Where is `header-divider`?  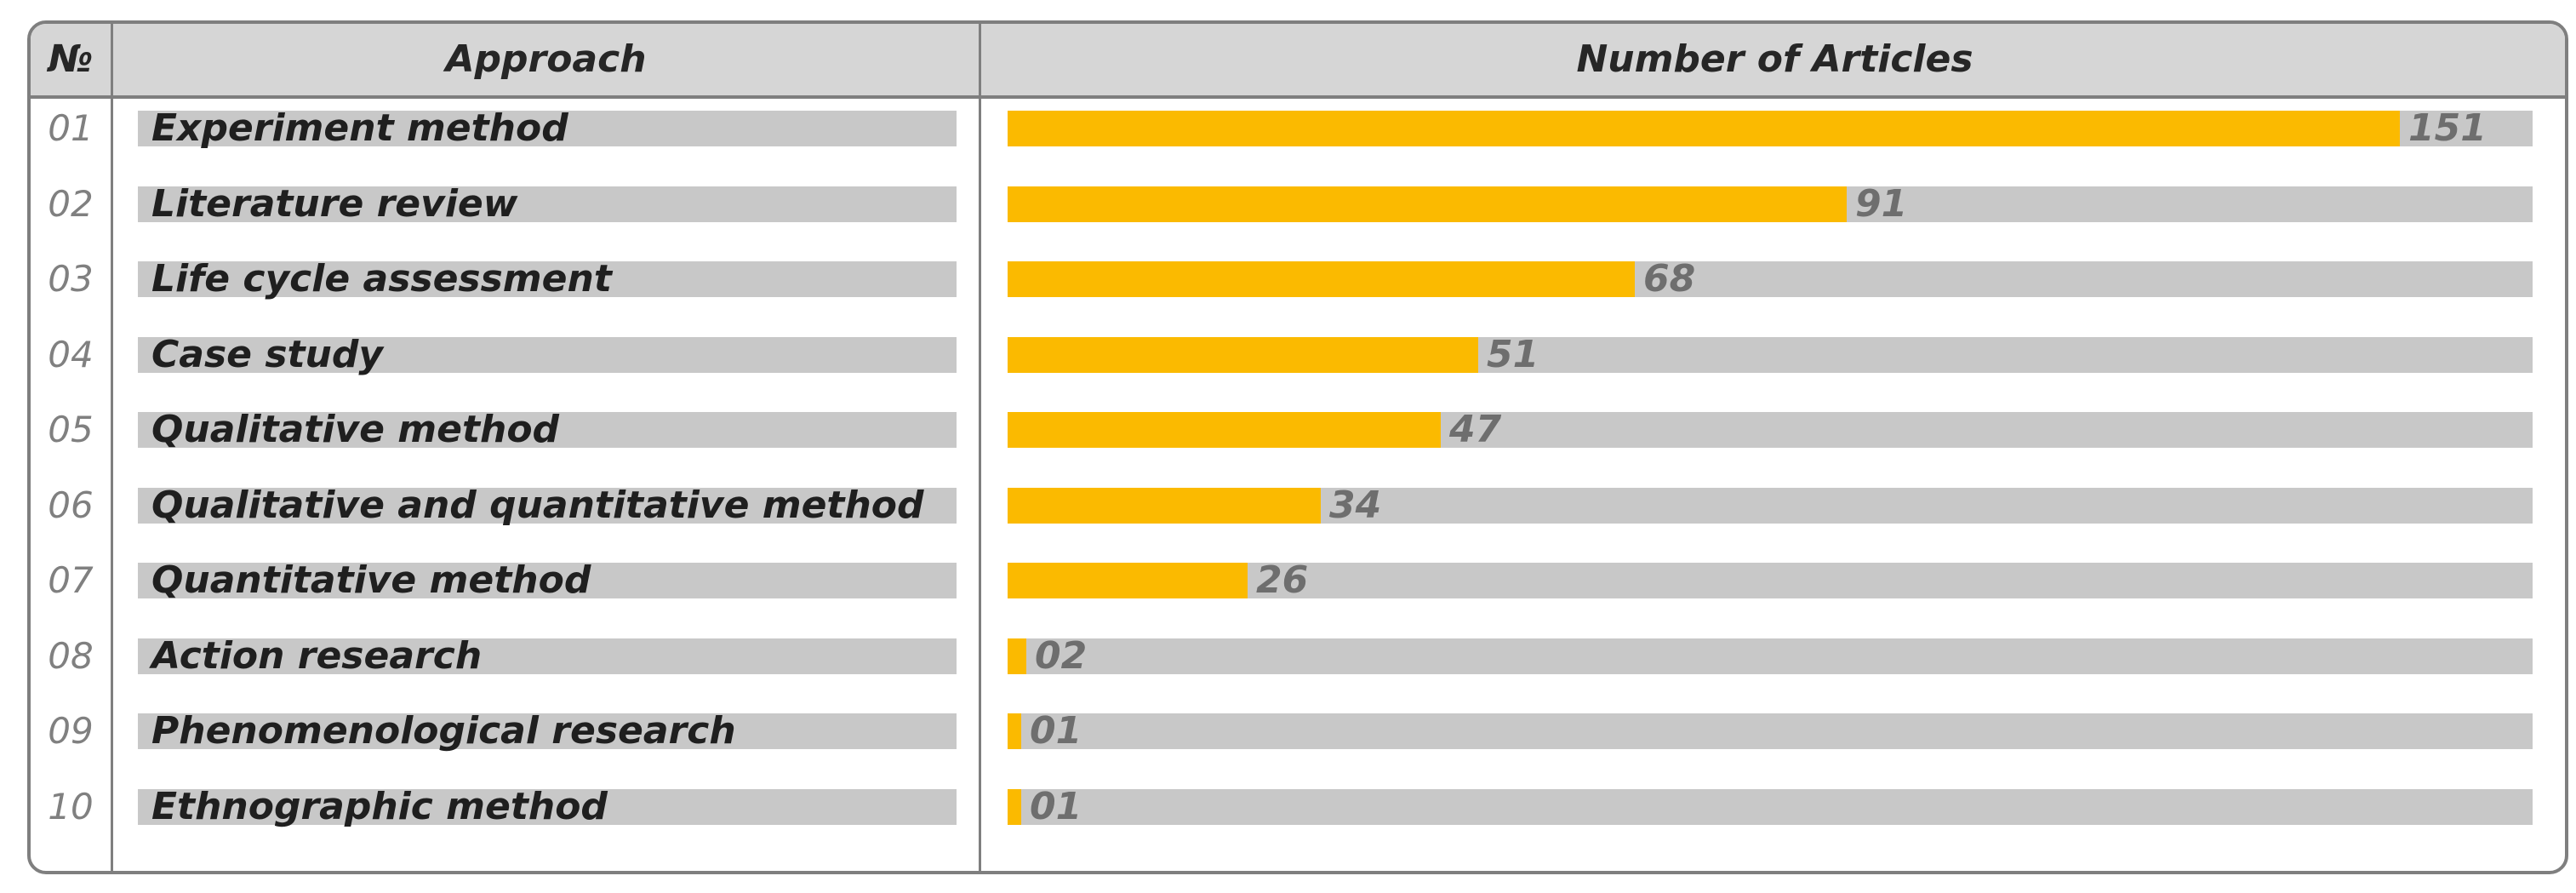
header-divider is located at coordinates (112, 61).